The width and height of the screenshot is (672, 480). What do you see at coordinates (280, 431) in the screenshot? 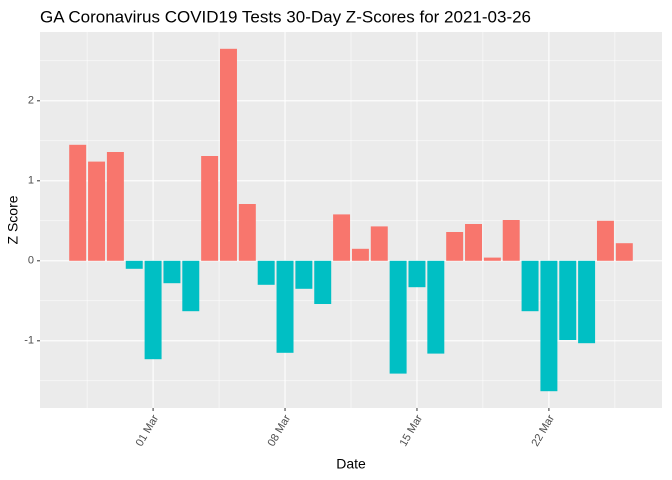
I see `x-tick-label: 08 Mar` at bounding box center [280, 431].